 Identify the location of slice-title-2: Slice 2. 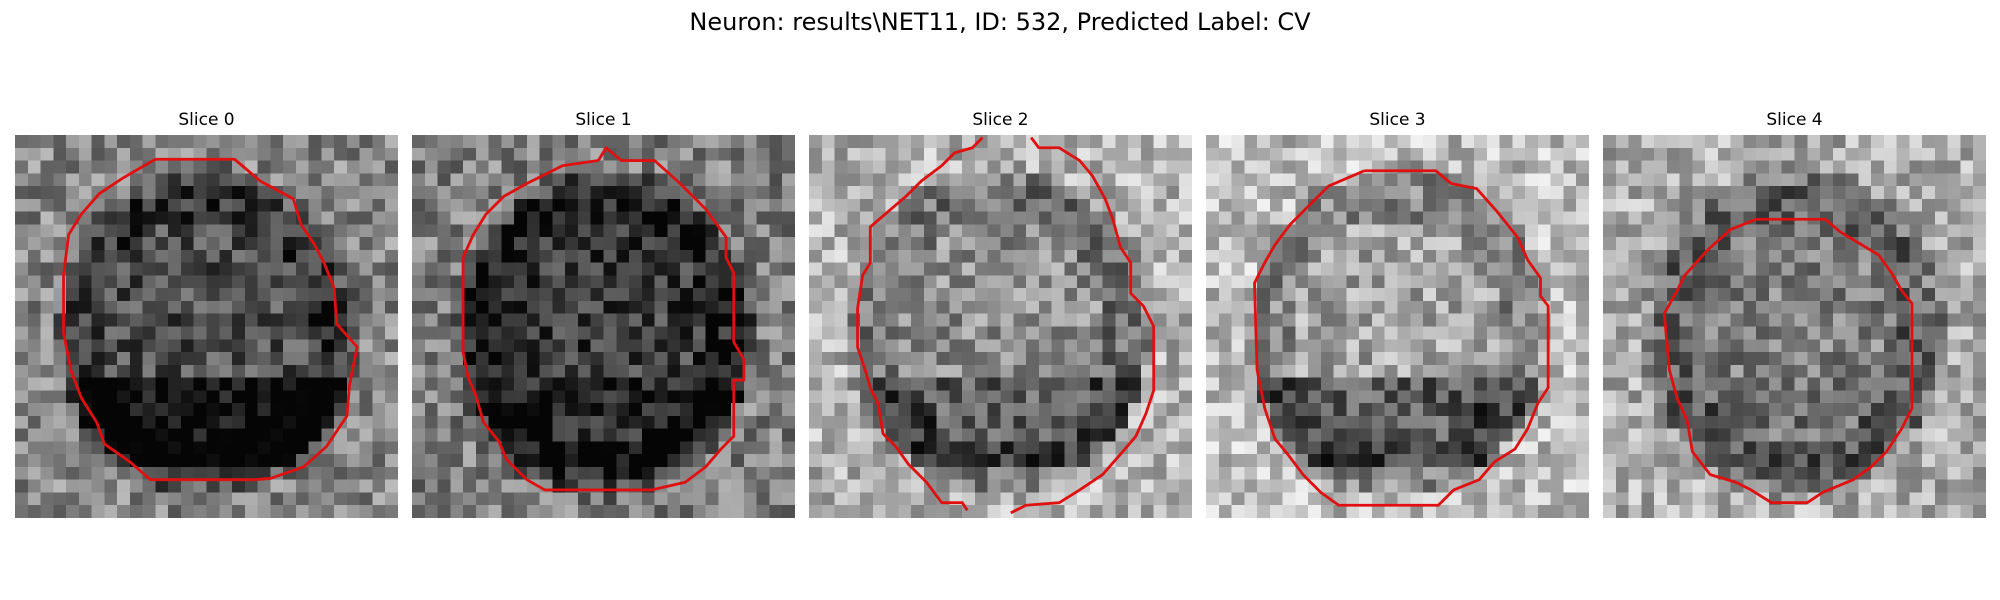
(1000, 120).